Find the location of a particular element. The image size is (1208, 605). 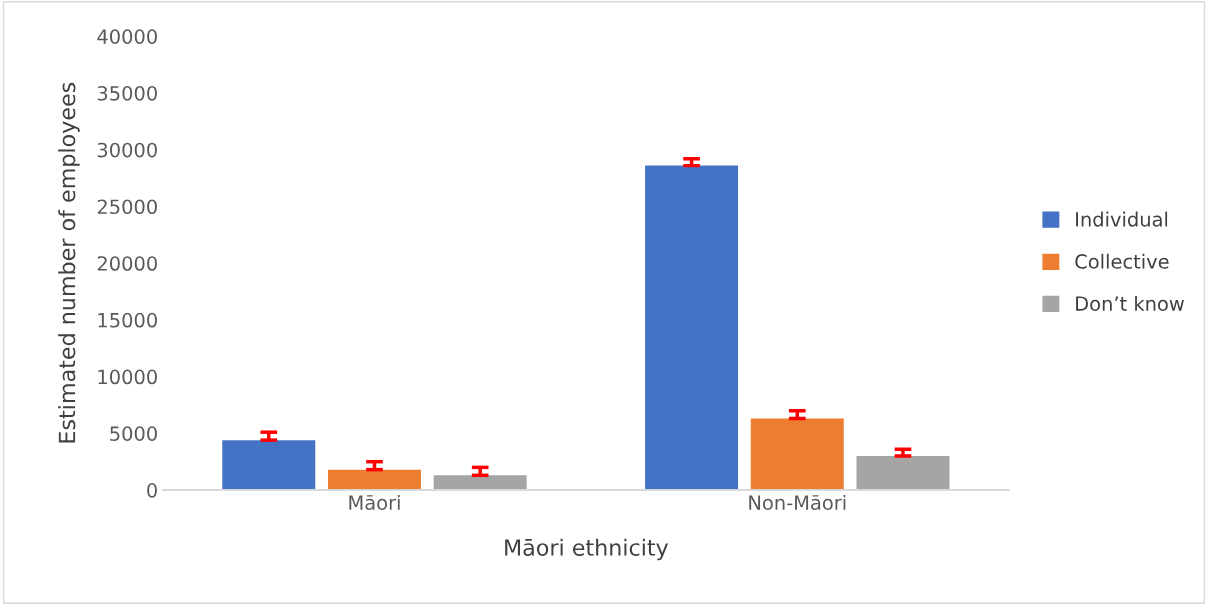

y-tick-label: 20000 is located at coordinates (127, 263).